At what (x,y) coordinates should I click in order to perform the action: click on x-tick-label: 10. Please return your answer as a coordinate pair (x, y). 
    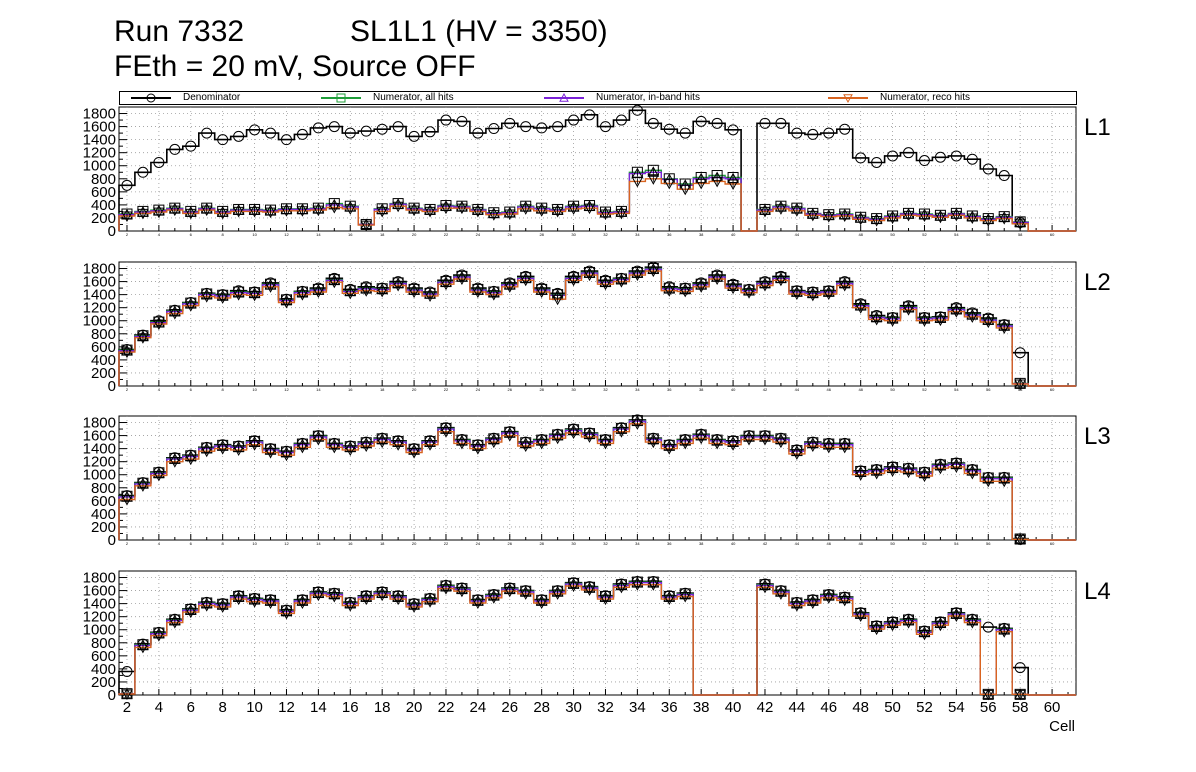
    Looking at the image, I should click on (254, 543).